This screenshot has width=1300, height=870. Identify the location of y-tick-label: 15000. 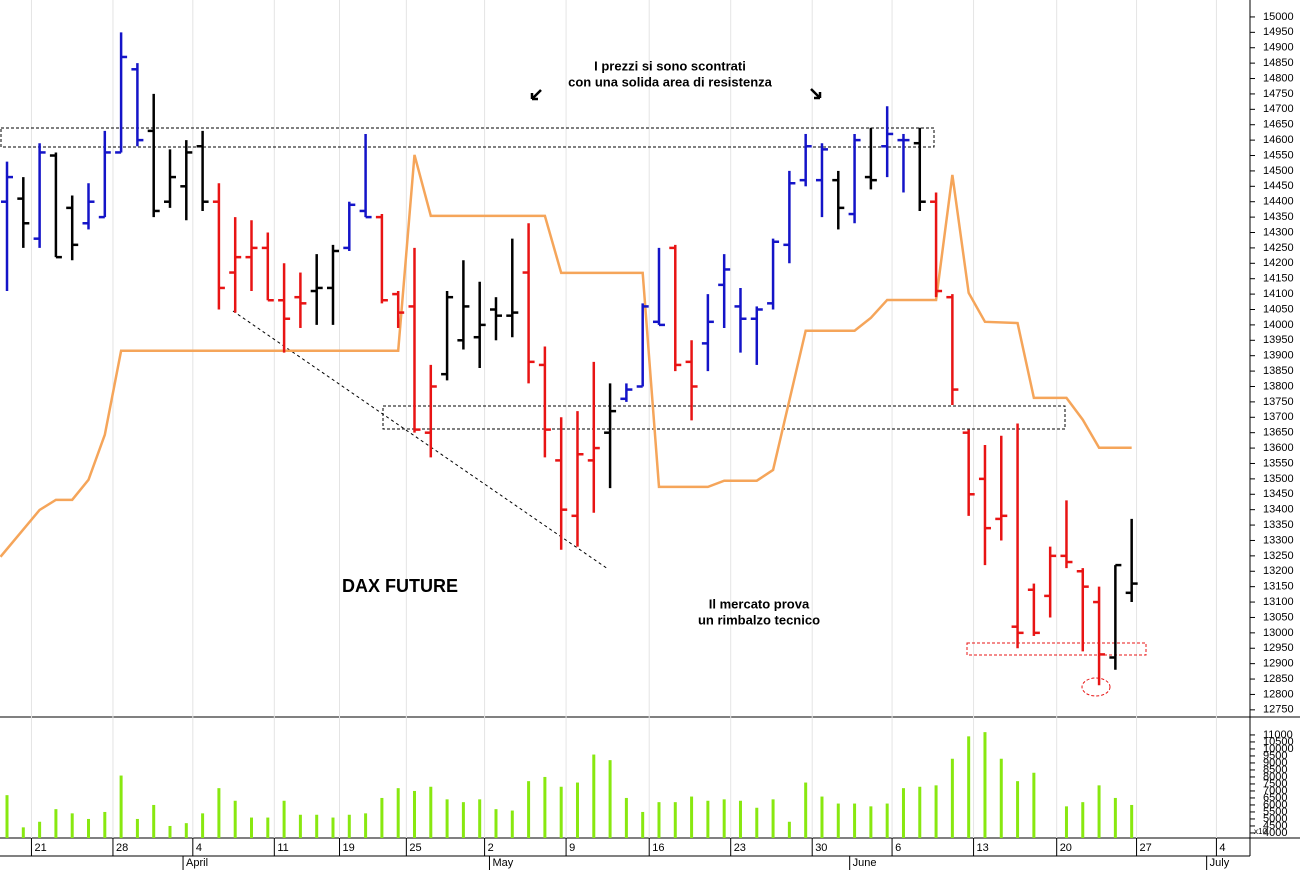
(1278, 17).